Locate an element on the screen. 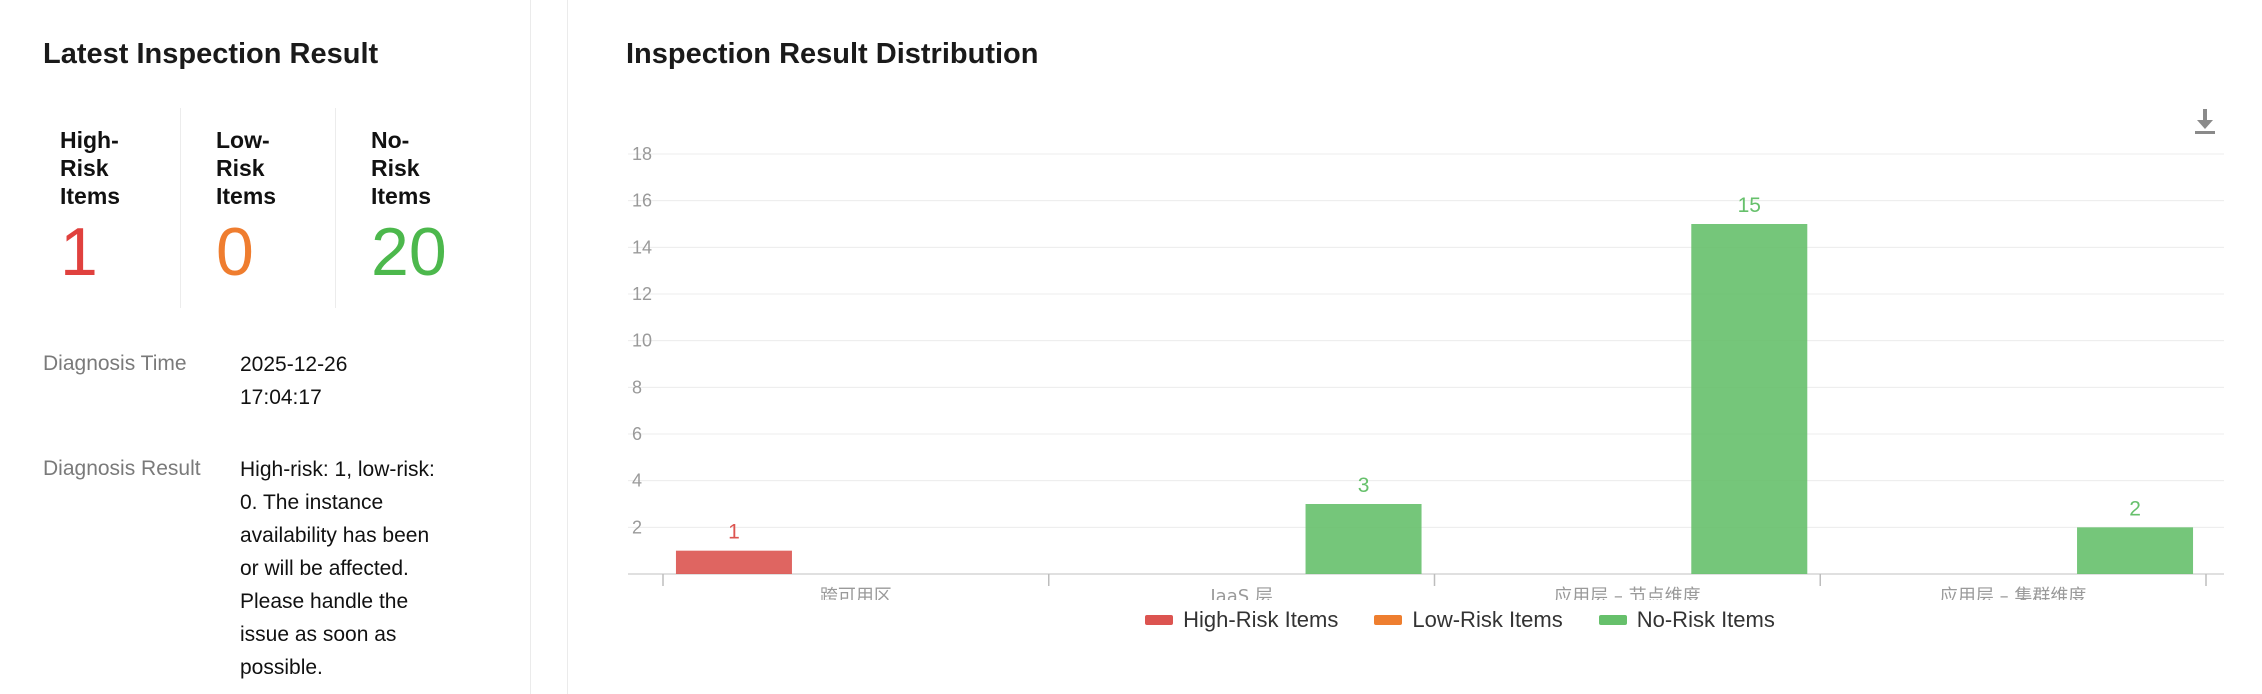  bar-value-label: 2 is located at coordinates (2135, 508).